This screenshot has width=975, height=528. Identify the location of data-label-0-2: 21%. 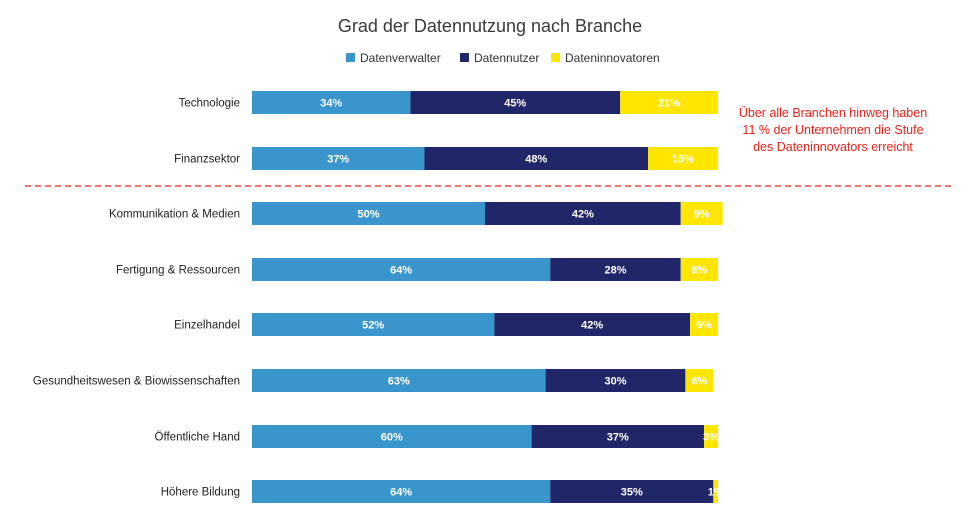
(669, 104).